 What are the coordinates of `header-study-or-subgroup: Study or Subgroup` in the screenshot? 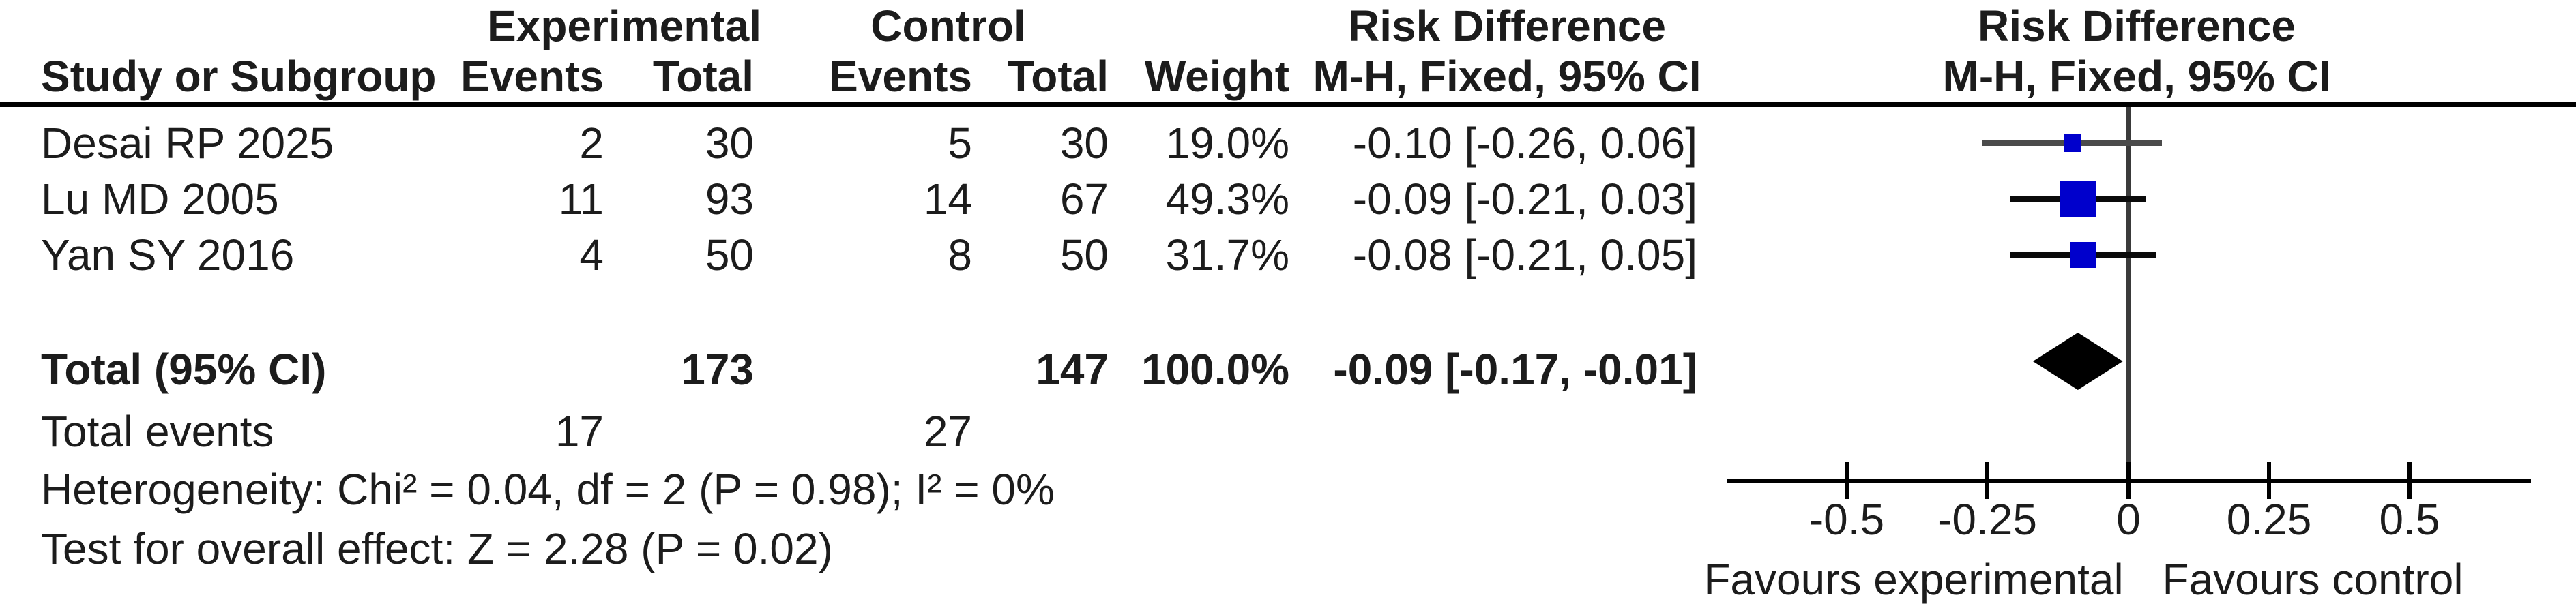 It's located at (239, 76).